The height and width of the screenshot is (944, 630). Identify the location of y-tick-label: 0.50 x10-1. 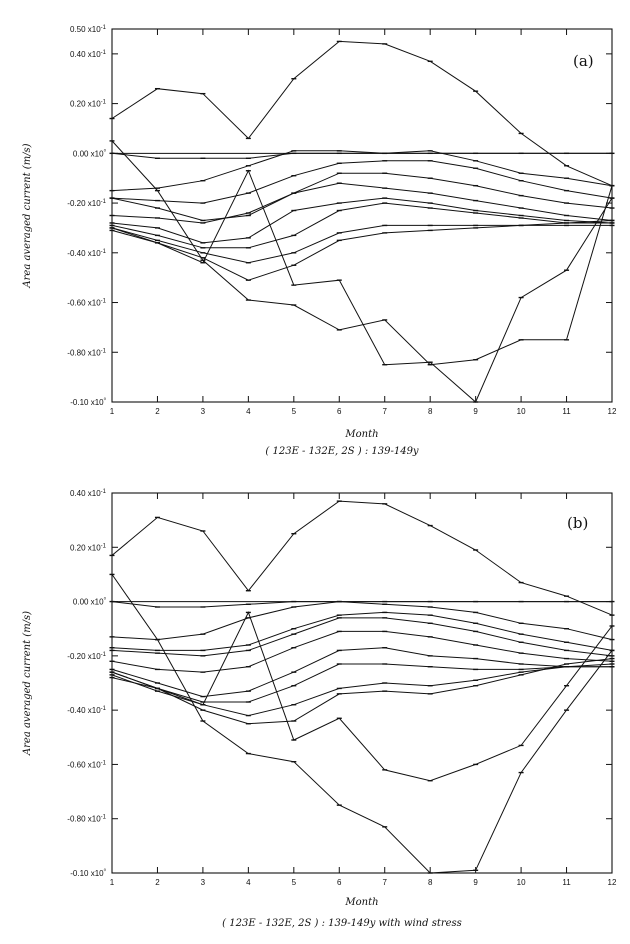
(88, 29).